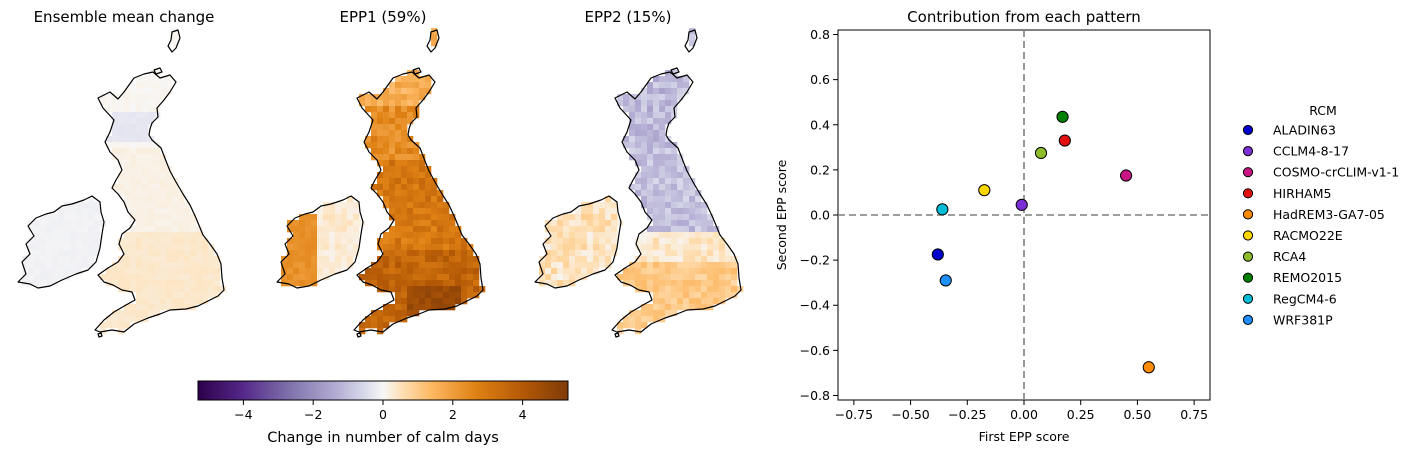 This screenshot has height=454, width=1427. What do you see at coordinates (383, 438) in the screenshot?
I see `colorbar-label: Change in number of calm days` at bounding box center [383, 438].